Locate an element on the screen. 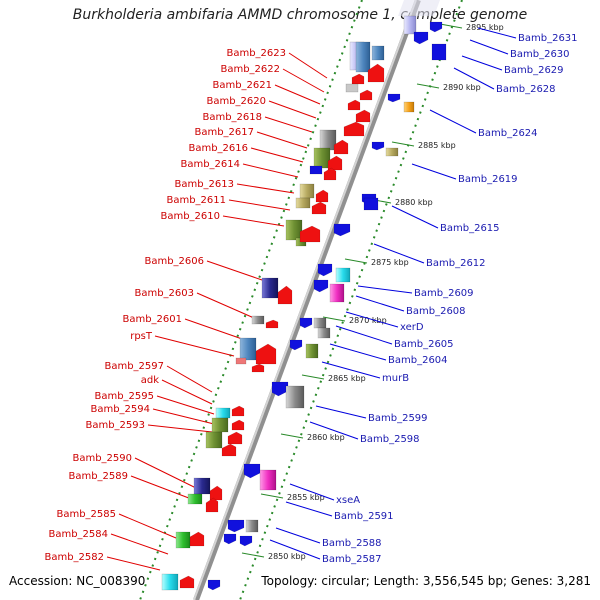 The width and height of the screenshot is (600, 600). gene-label-left: rpsT is located at coordinates (141, 336).